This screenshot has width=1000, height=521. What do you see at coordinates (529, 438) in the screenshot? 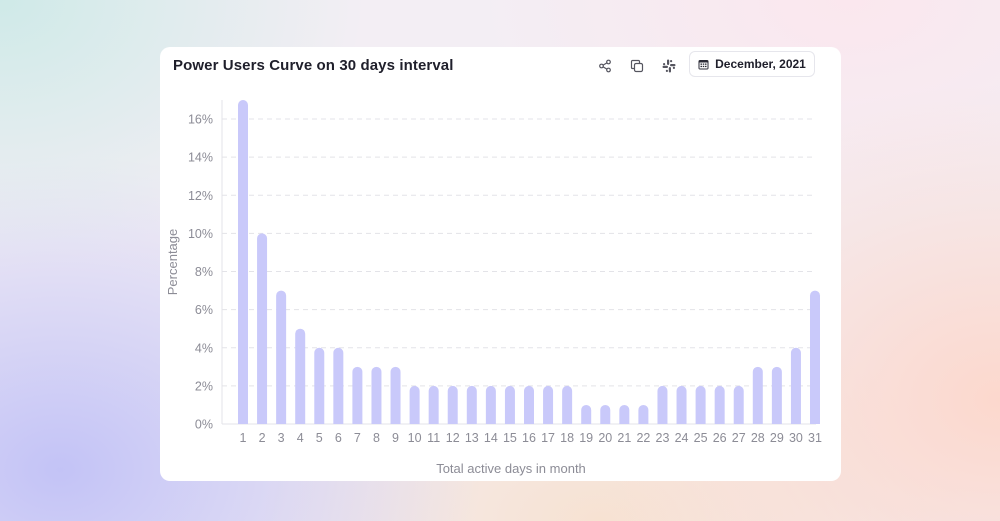
I see `x-tick-label: 16` at bounding box center [529, 438].